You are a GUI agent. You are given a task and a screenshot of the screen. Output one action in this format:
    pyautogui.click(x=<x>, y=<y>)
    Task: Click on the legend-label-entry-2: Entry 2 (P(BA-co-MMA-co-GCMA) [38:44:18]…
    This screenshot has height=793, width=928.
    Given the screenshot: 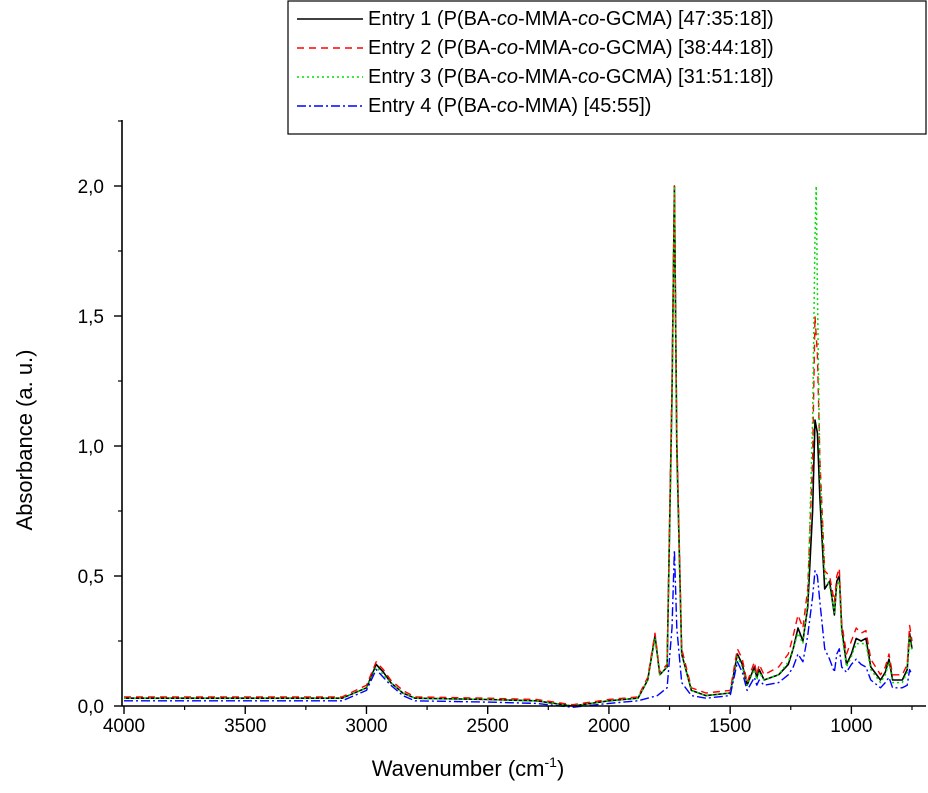 What is the action you would take?
    pyautogui.click(x=571, y=48)
    